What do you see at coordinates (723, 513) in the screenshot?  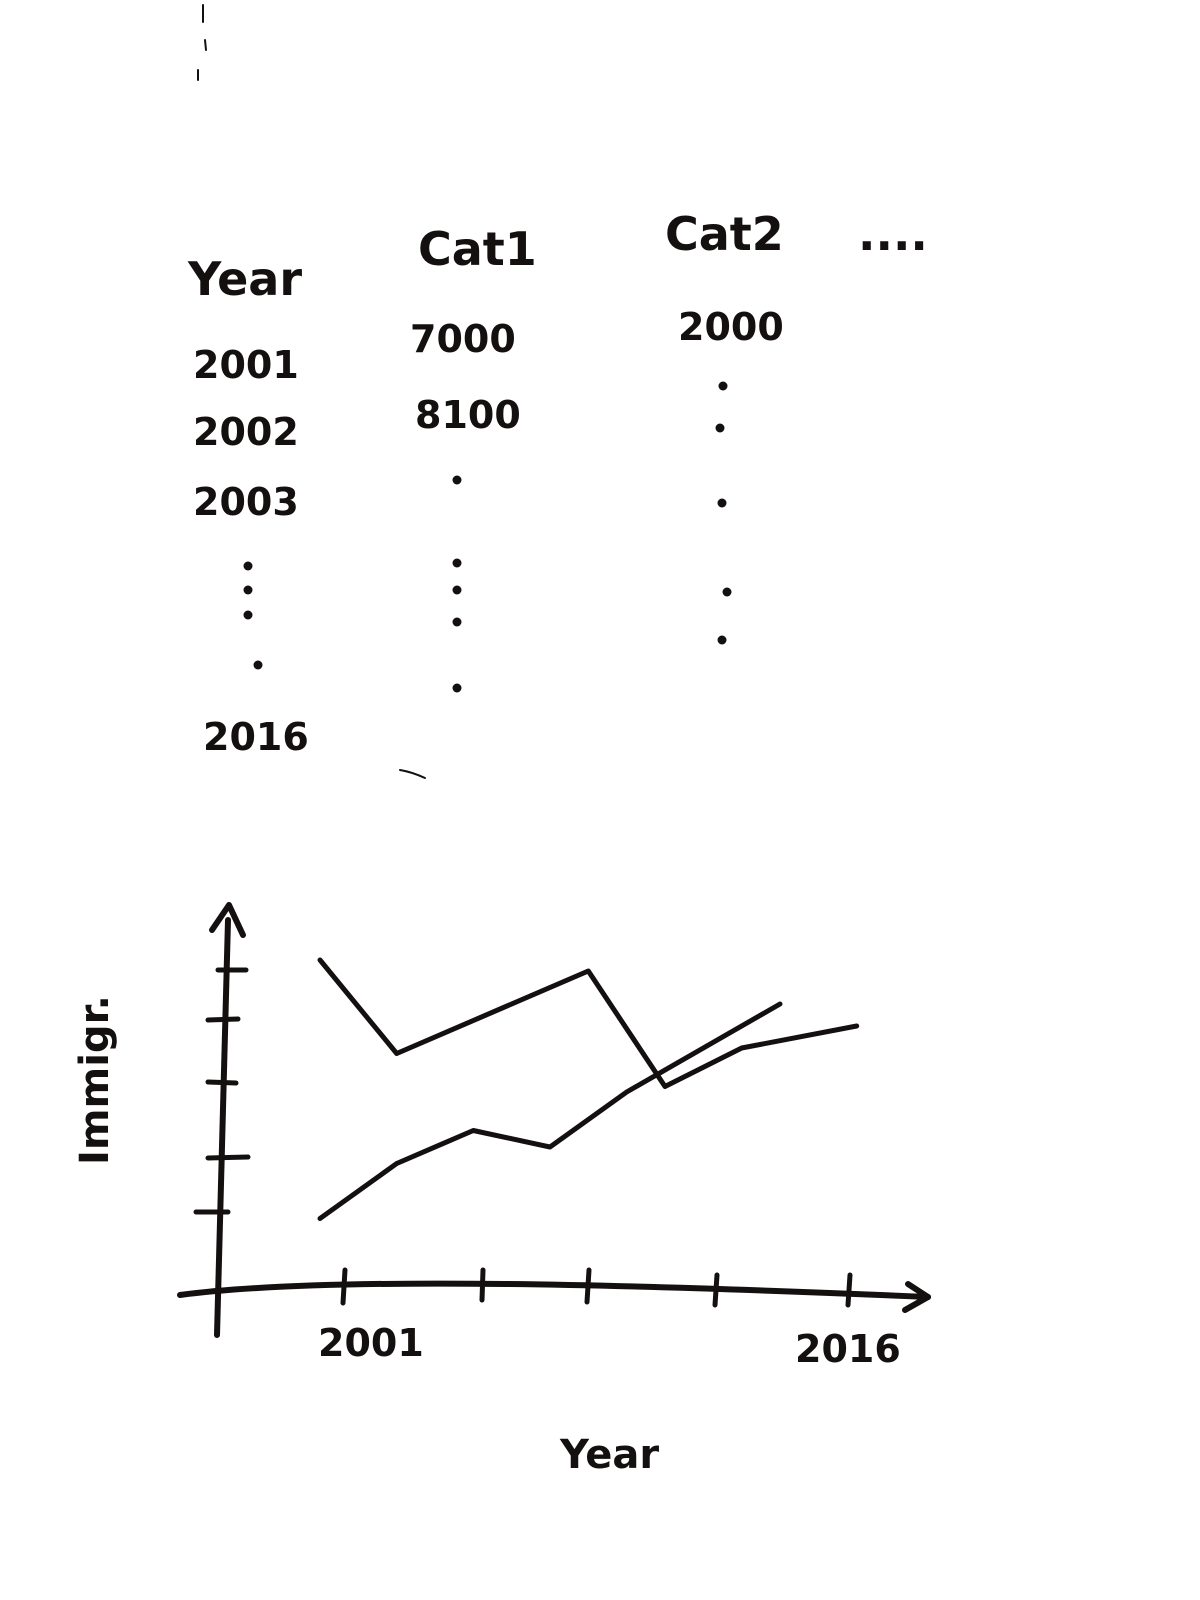 I see `cat2-column-ellipsis` at bounding box center [723, 513].